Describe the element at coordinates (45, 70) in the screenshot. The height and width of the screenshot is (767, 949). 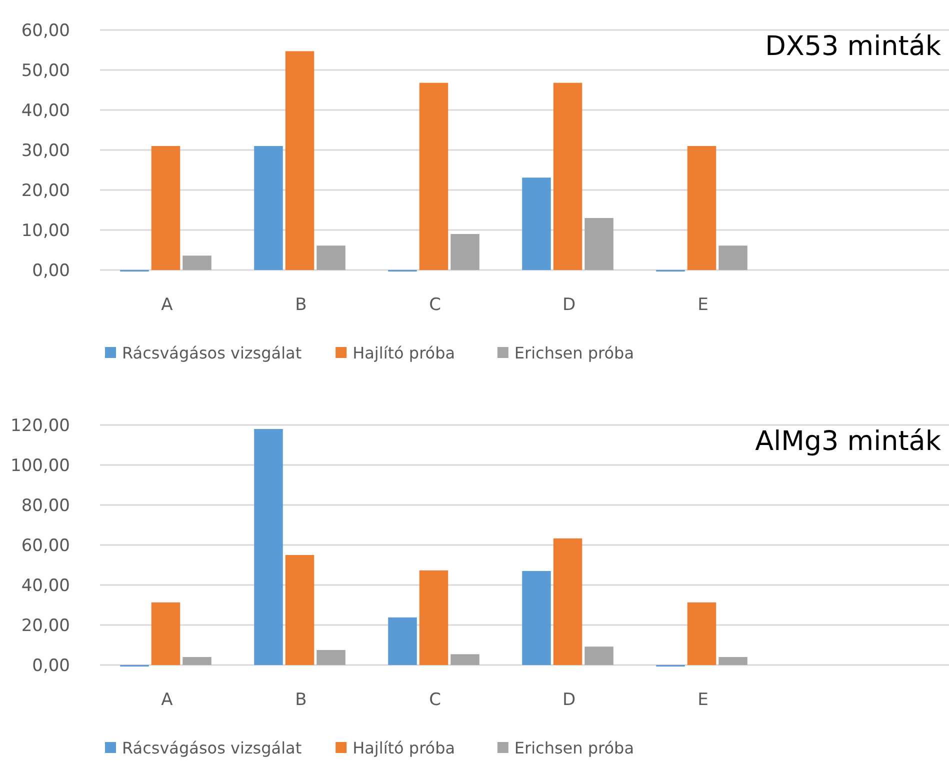
I see `y-tick-label: 50,00` at that location.